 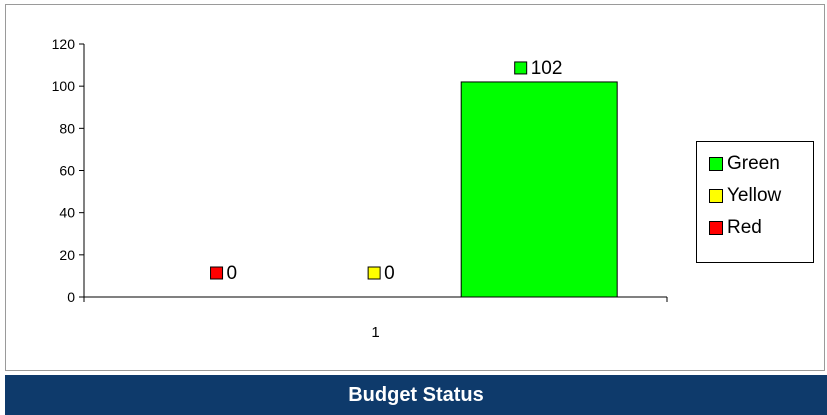 I want to click on legend-label-red: Red, so click(x=744, y=227).